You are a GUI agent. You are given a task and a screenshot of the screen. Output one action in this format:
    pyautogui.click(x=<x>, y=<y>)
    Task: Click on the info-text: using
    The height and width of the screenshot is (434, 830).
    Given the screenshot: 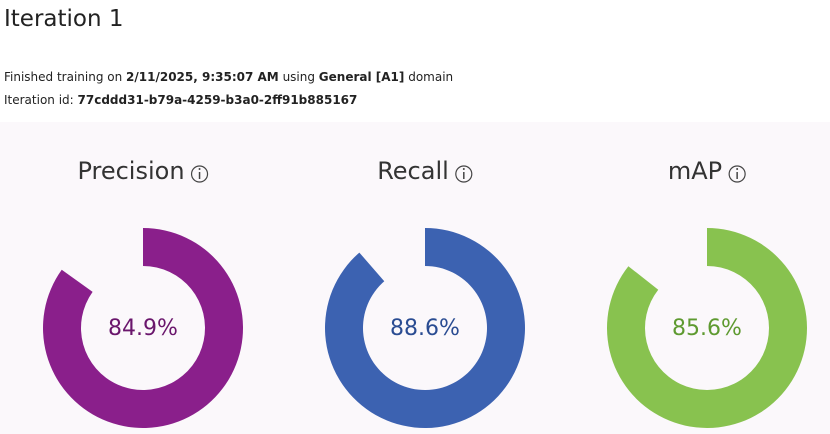 What is the action you would take?
    pyautogui.click(x=298, y=77)
    